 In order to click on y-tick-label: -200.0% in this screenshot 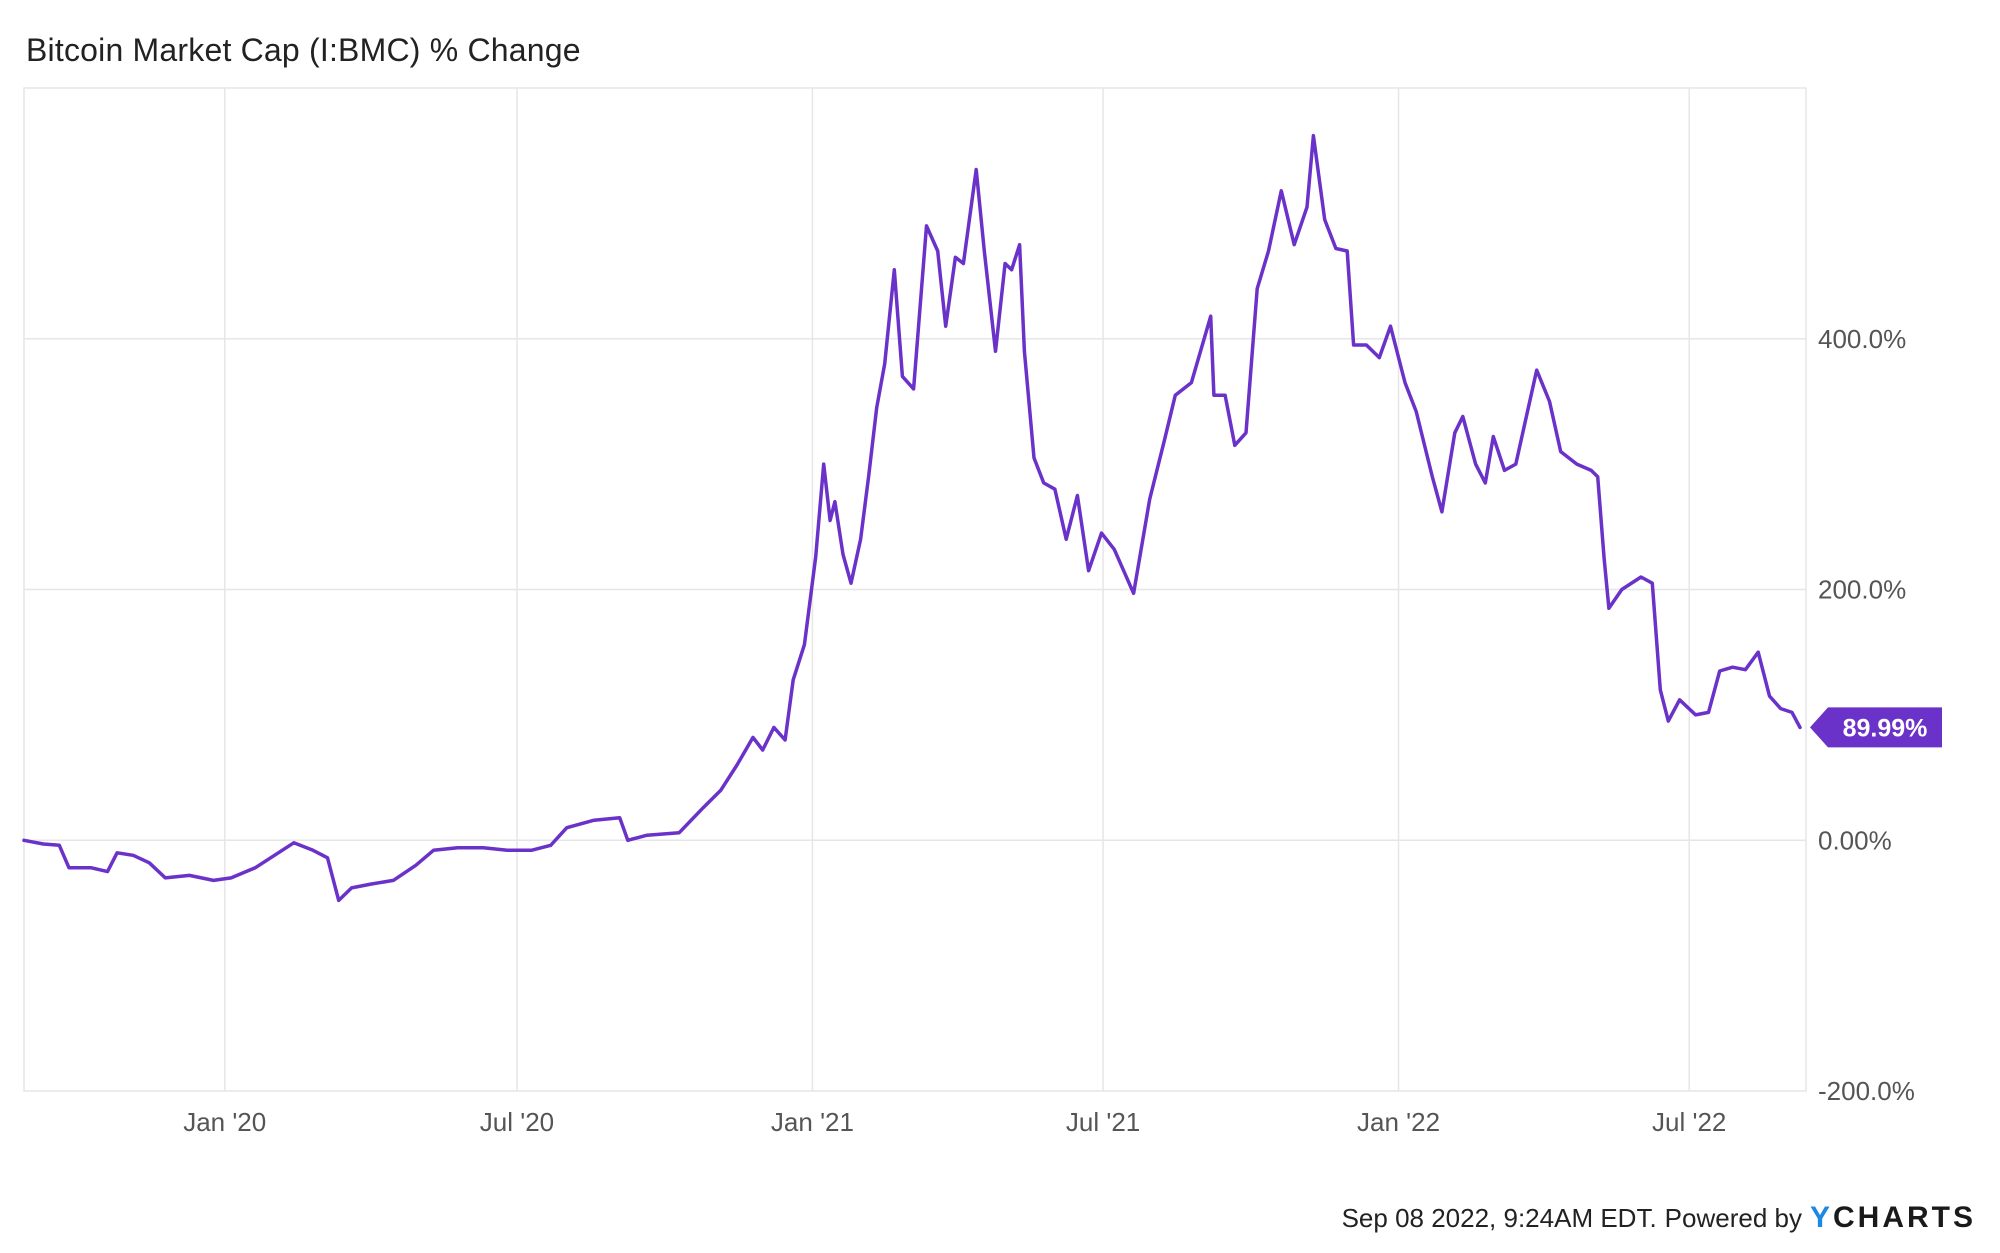, I will do `click(1866, 1091)`.